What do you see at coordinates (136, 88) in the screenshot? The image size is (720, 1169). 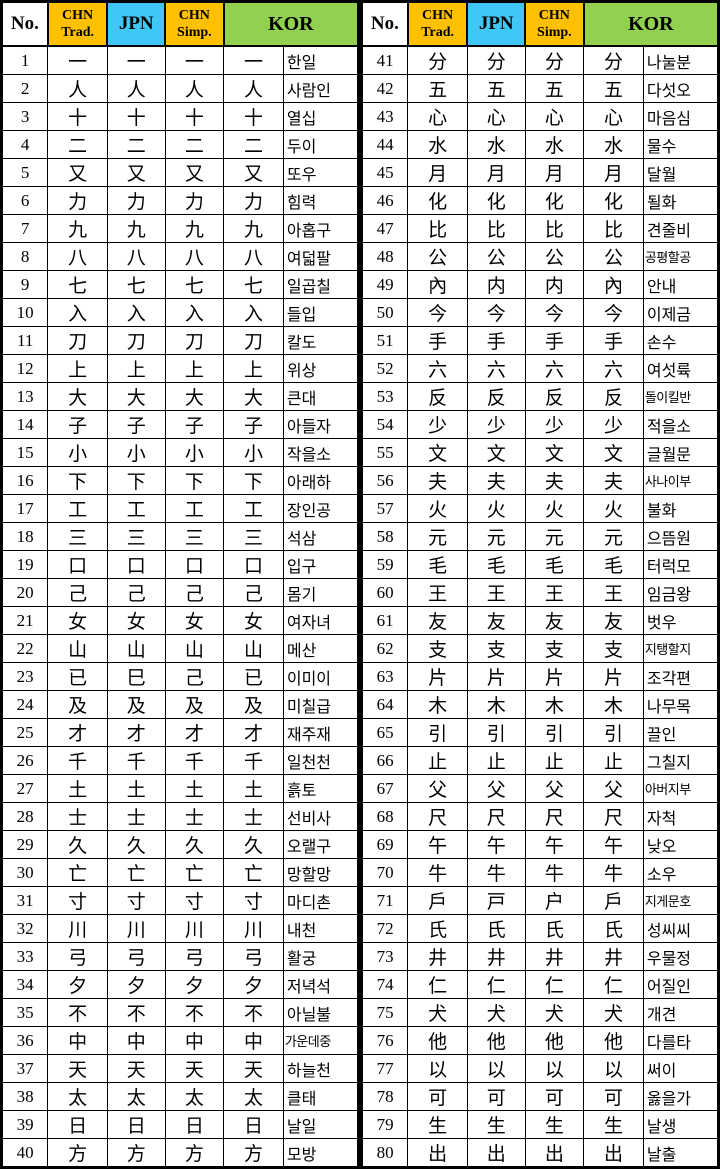 I see `hanja-jpn-cell: 人` at bounding box center [136, 88].